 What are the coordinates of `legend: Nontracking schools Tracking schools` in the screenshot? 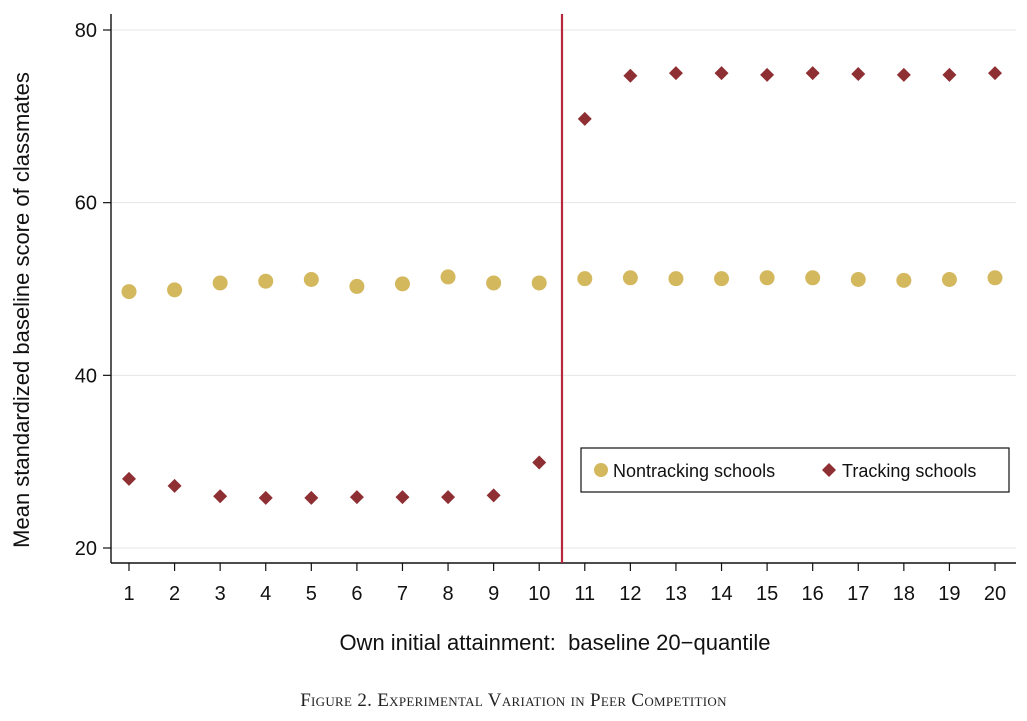 It's located at (795, 470).